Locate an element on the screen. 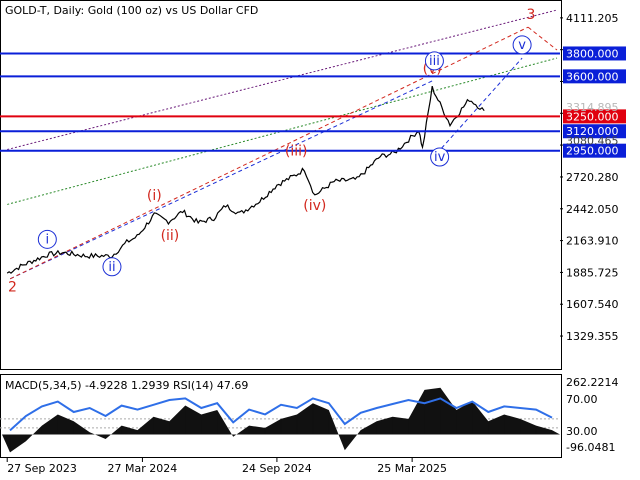 This screenshot has height=480, width=640. wave-label-red: (ii) is located at coordinates (170, 236).